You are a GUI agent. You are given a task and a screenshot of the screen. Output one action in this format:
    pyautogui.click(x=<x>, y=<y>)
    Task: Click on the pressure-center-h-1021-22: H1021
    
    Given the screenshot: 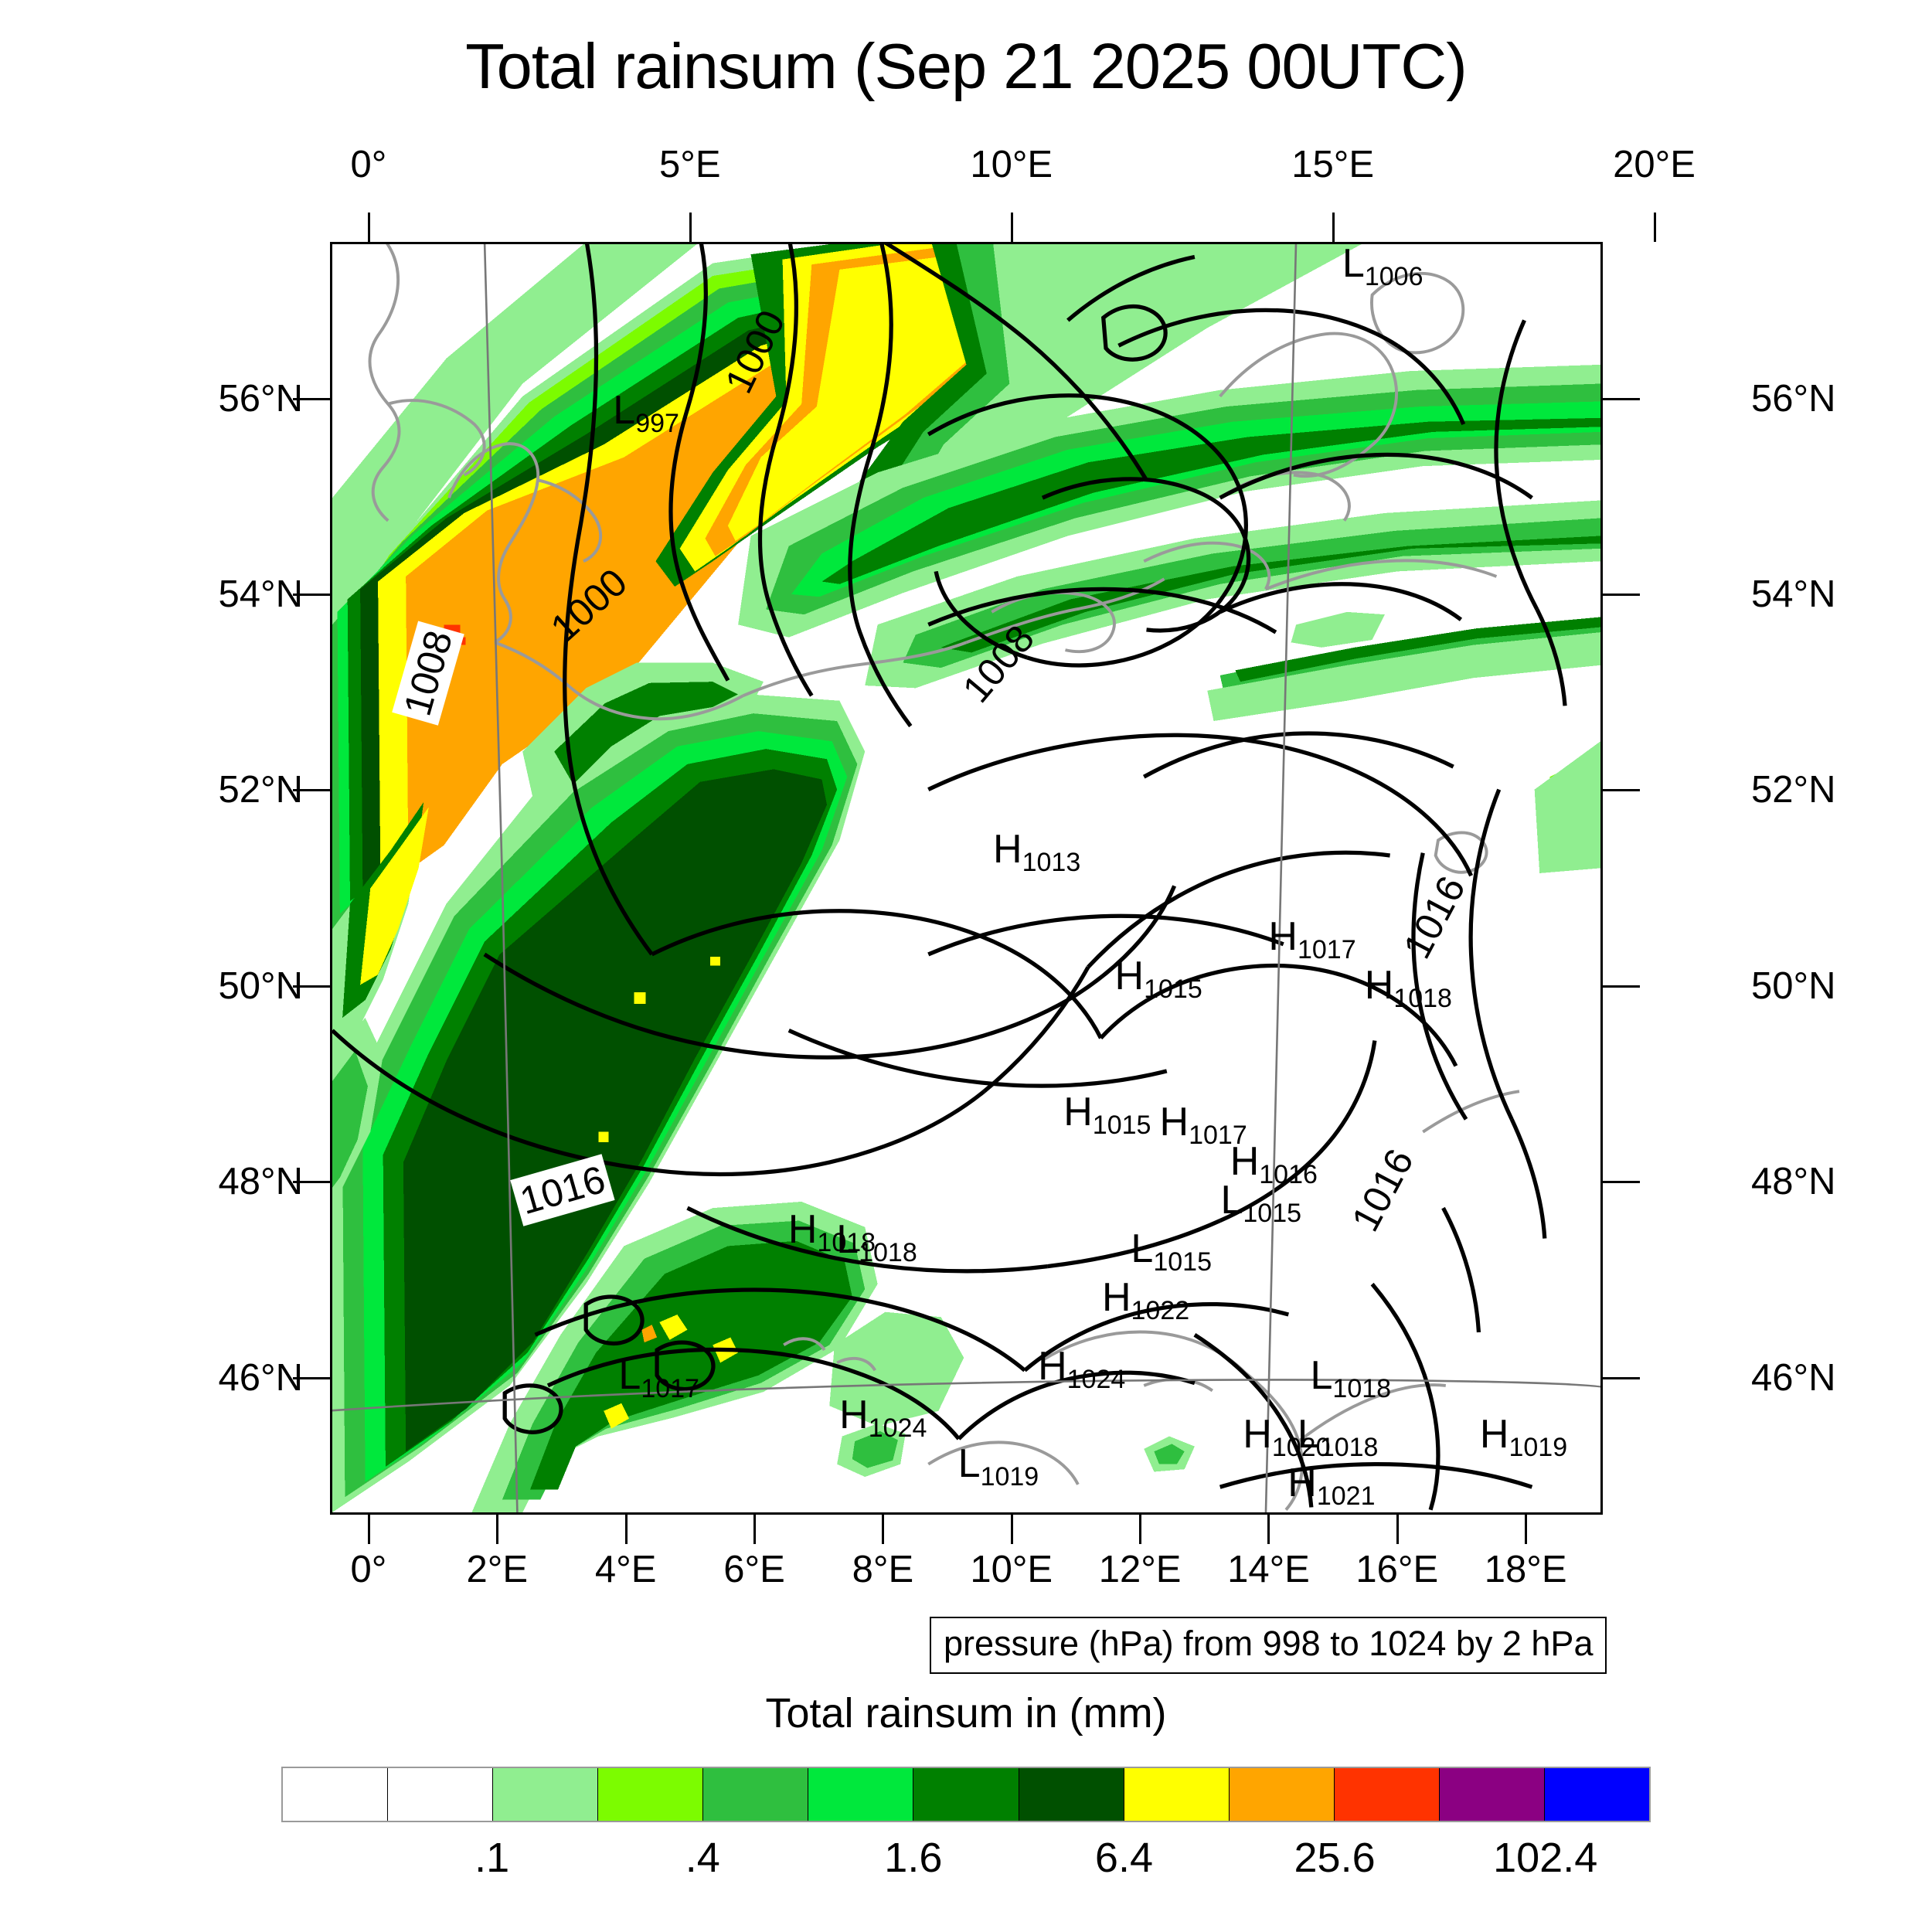 What is the action you would take?
    pyautogui.click(x=1331, y=1486)
    